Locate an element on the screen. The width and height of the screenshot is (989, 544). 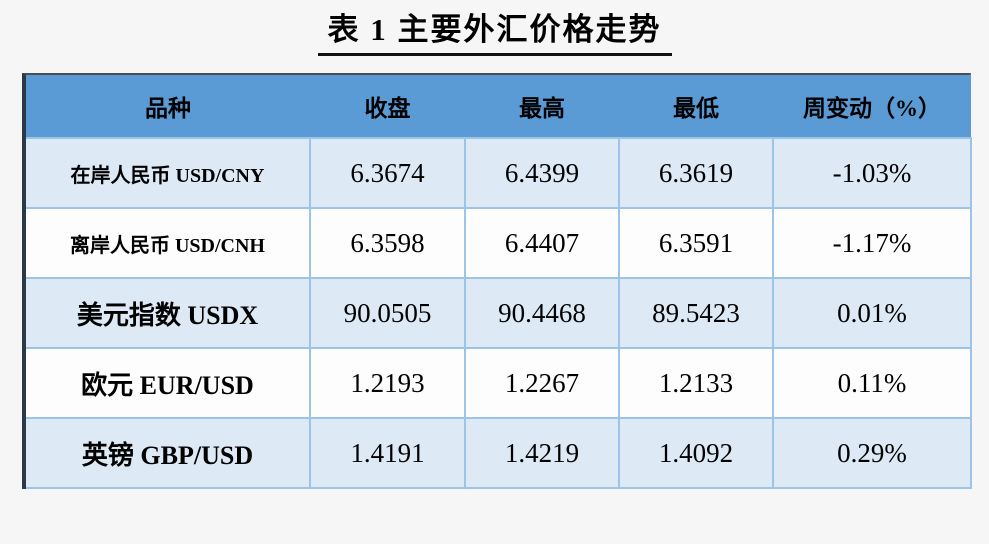
weekly-change-value: -1.17% is located at coordinates (872, 243).